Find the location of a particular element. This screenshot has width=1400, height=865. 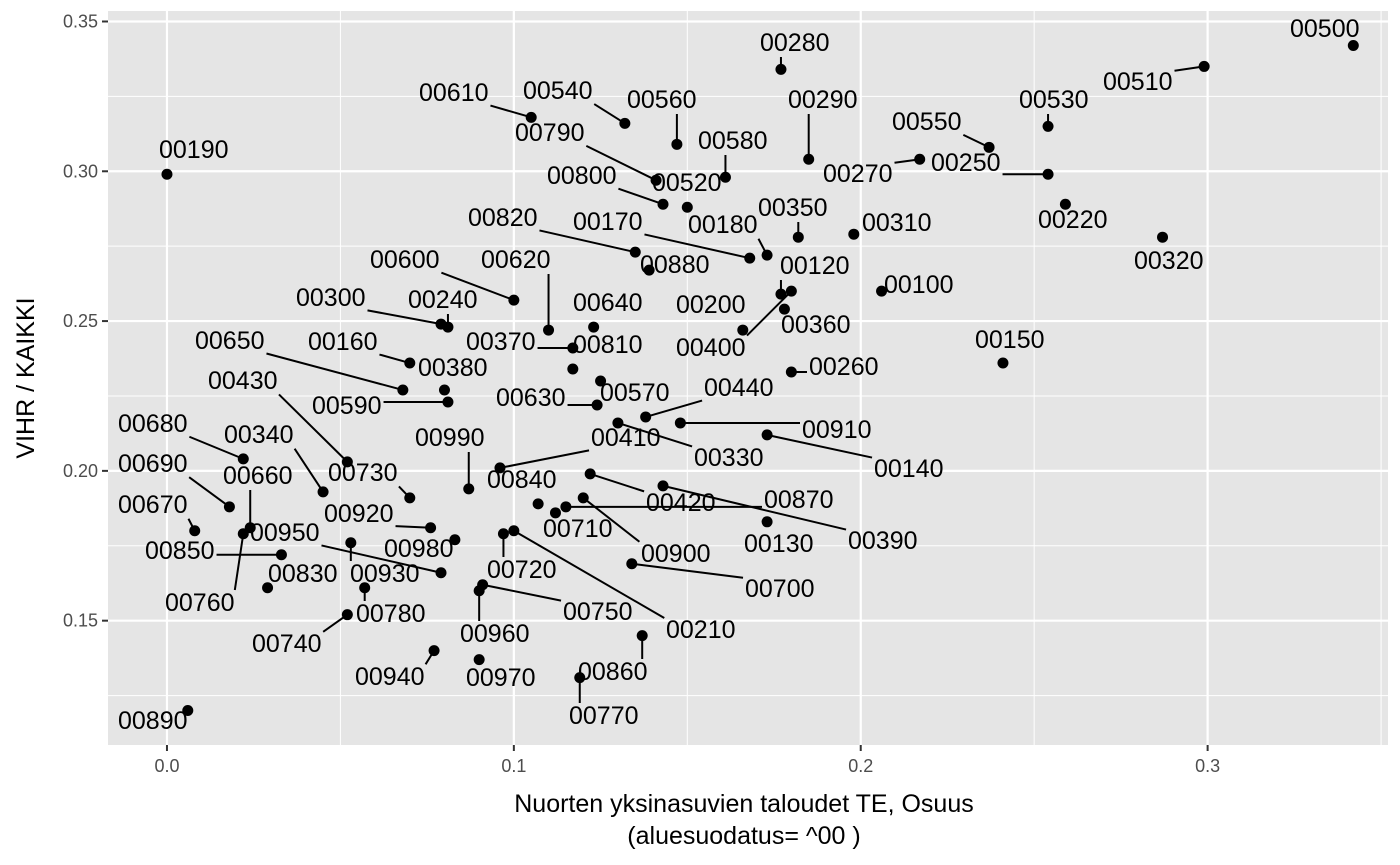

point-label: 00200 is located at coordinates (711, 305).